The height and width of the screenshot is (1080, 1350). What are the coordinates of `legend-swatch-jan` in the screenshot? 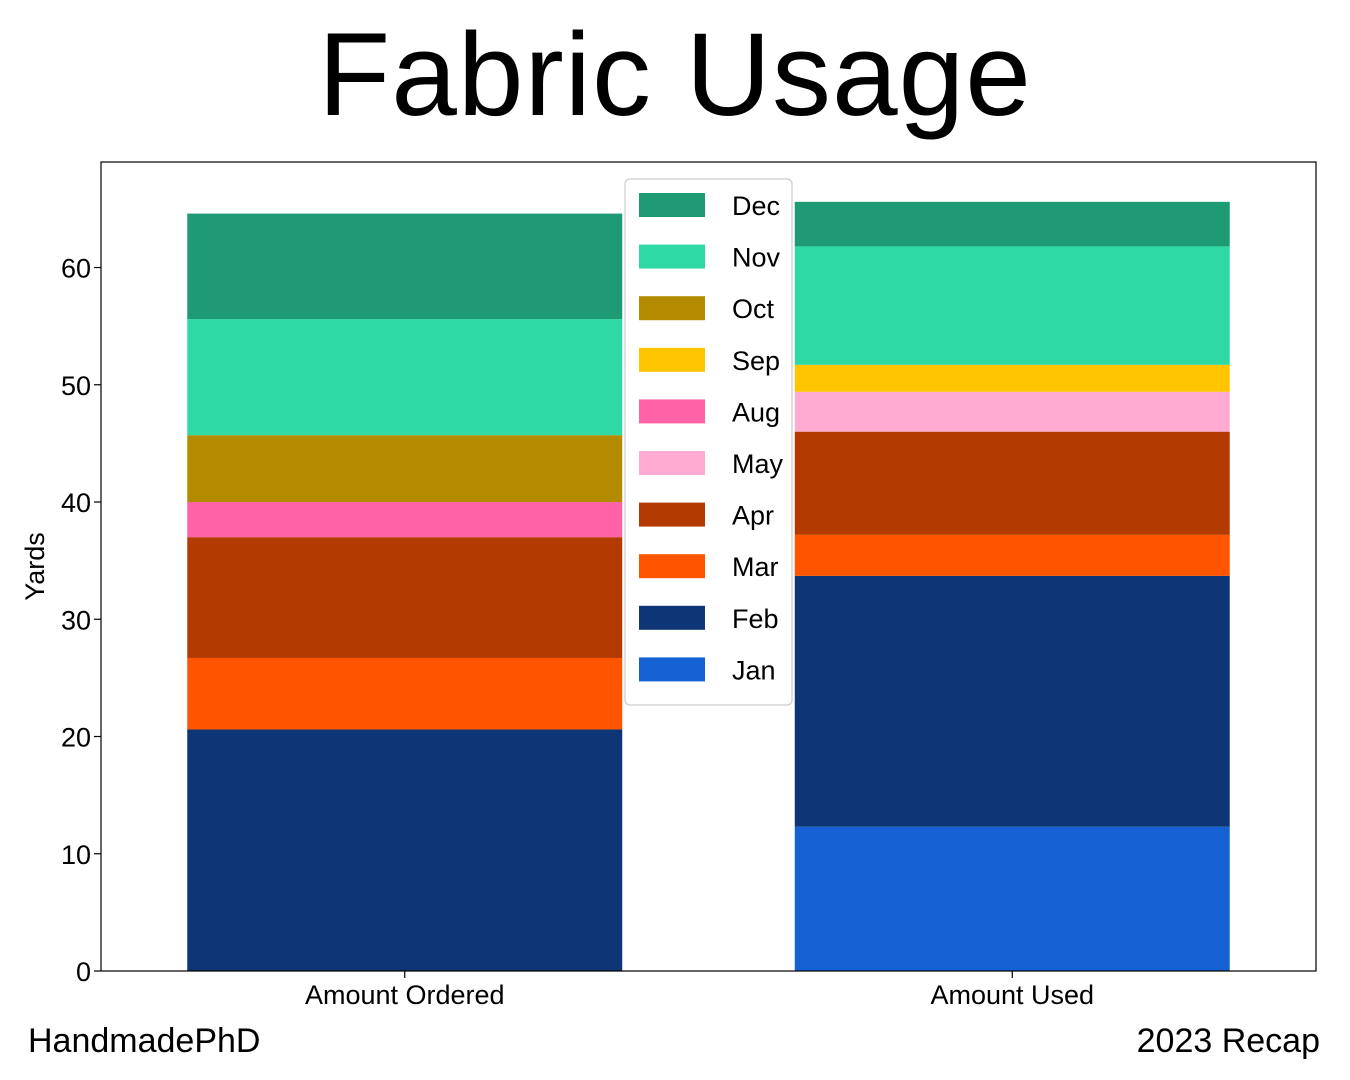 It's located at (672, 669).